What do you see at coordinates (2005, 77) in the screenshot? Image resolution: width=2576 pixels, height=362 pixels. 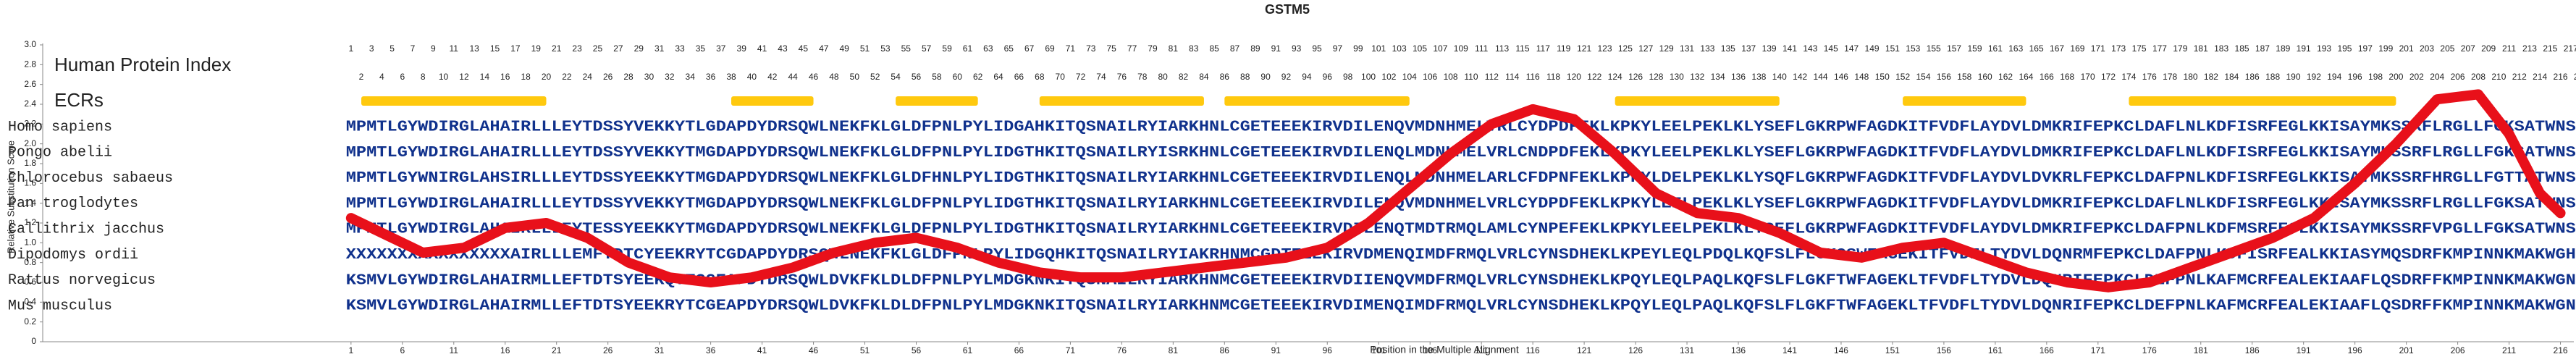 I see `index-number: 162` at bounding box center [2005, 77].